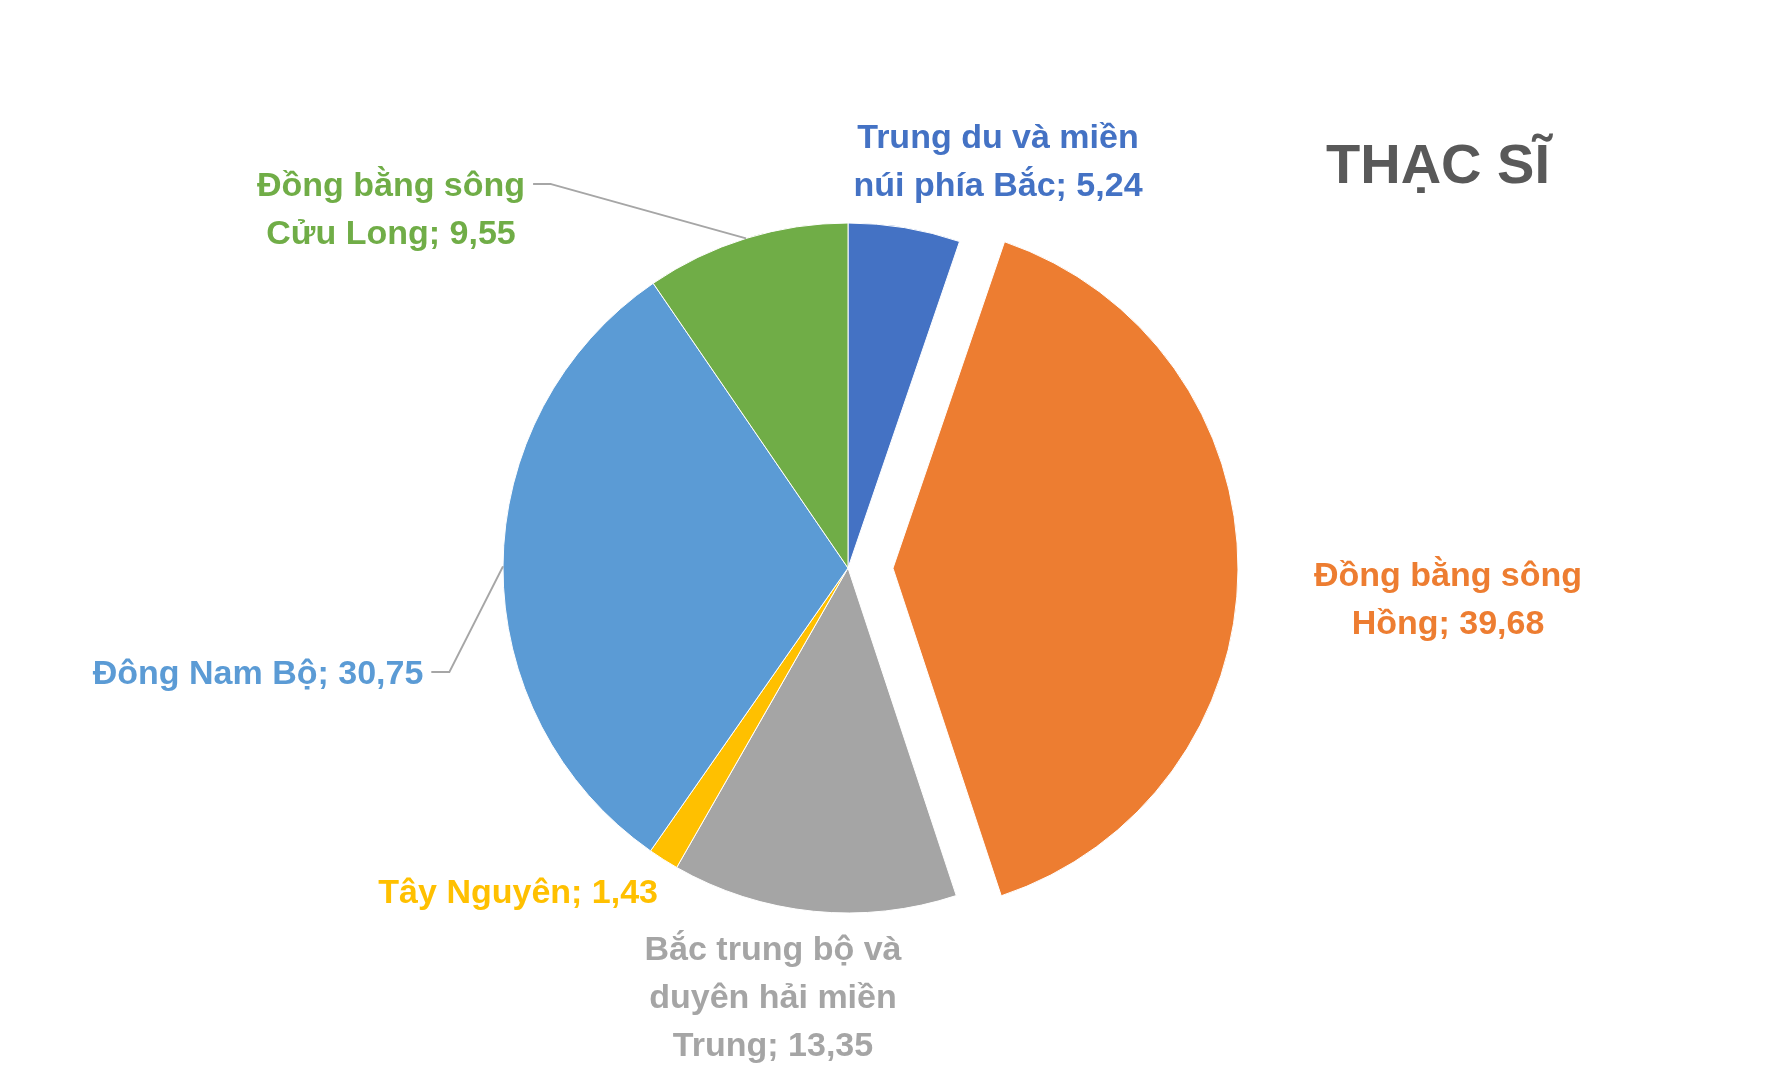 The width and height of the screenshot is (1768, 1084). I want to click on slice-label: Bắc trung bộ và duyên hải miền Trung; 13,35, so click(773, 996).